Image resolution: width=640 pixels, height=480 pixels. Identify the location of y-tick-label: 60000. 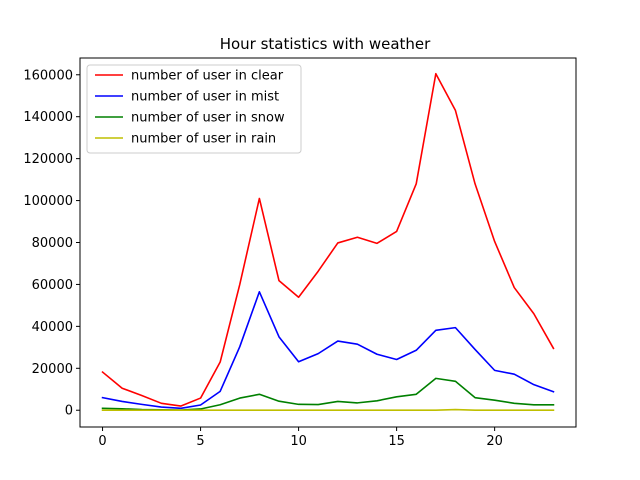
(52, 285).